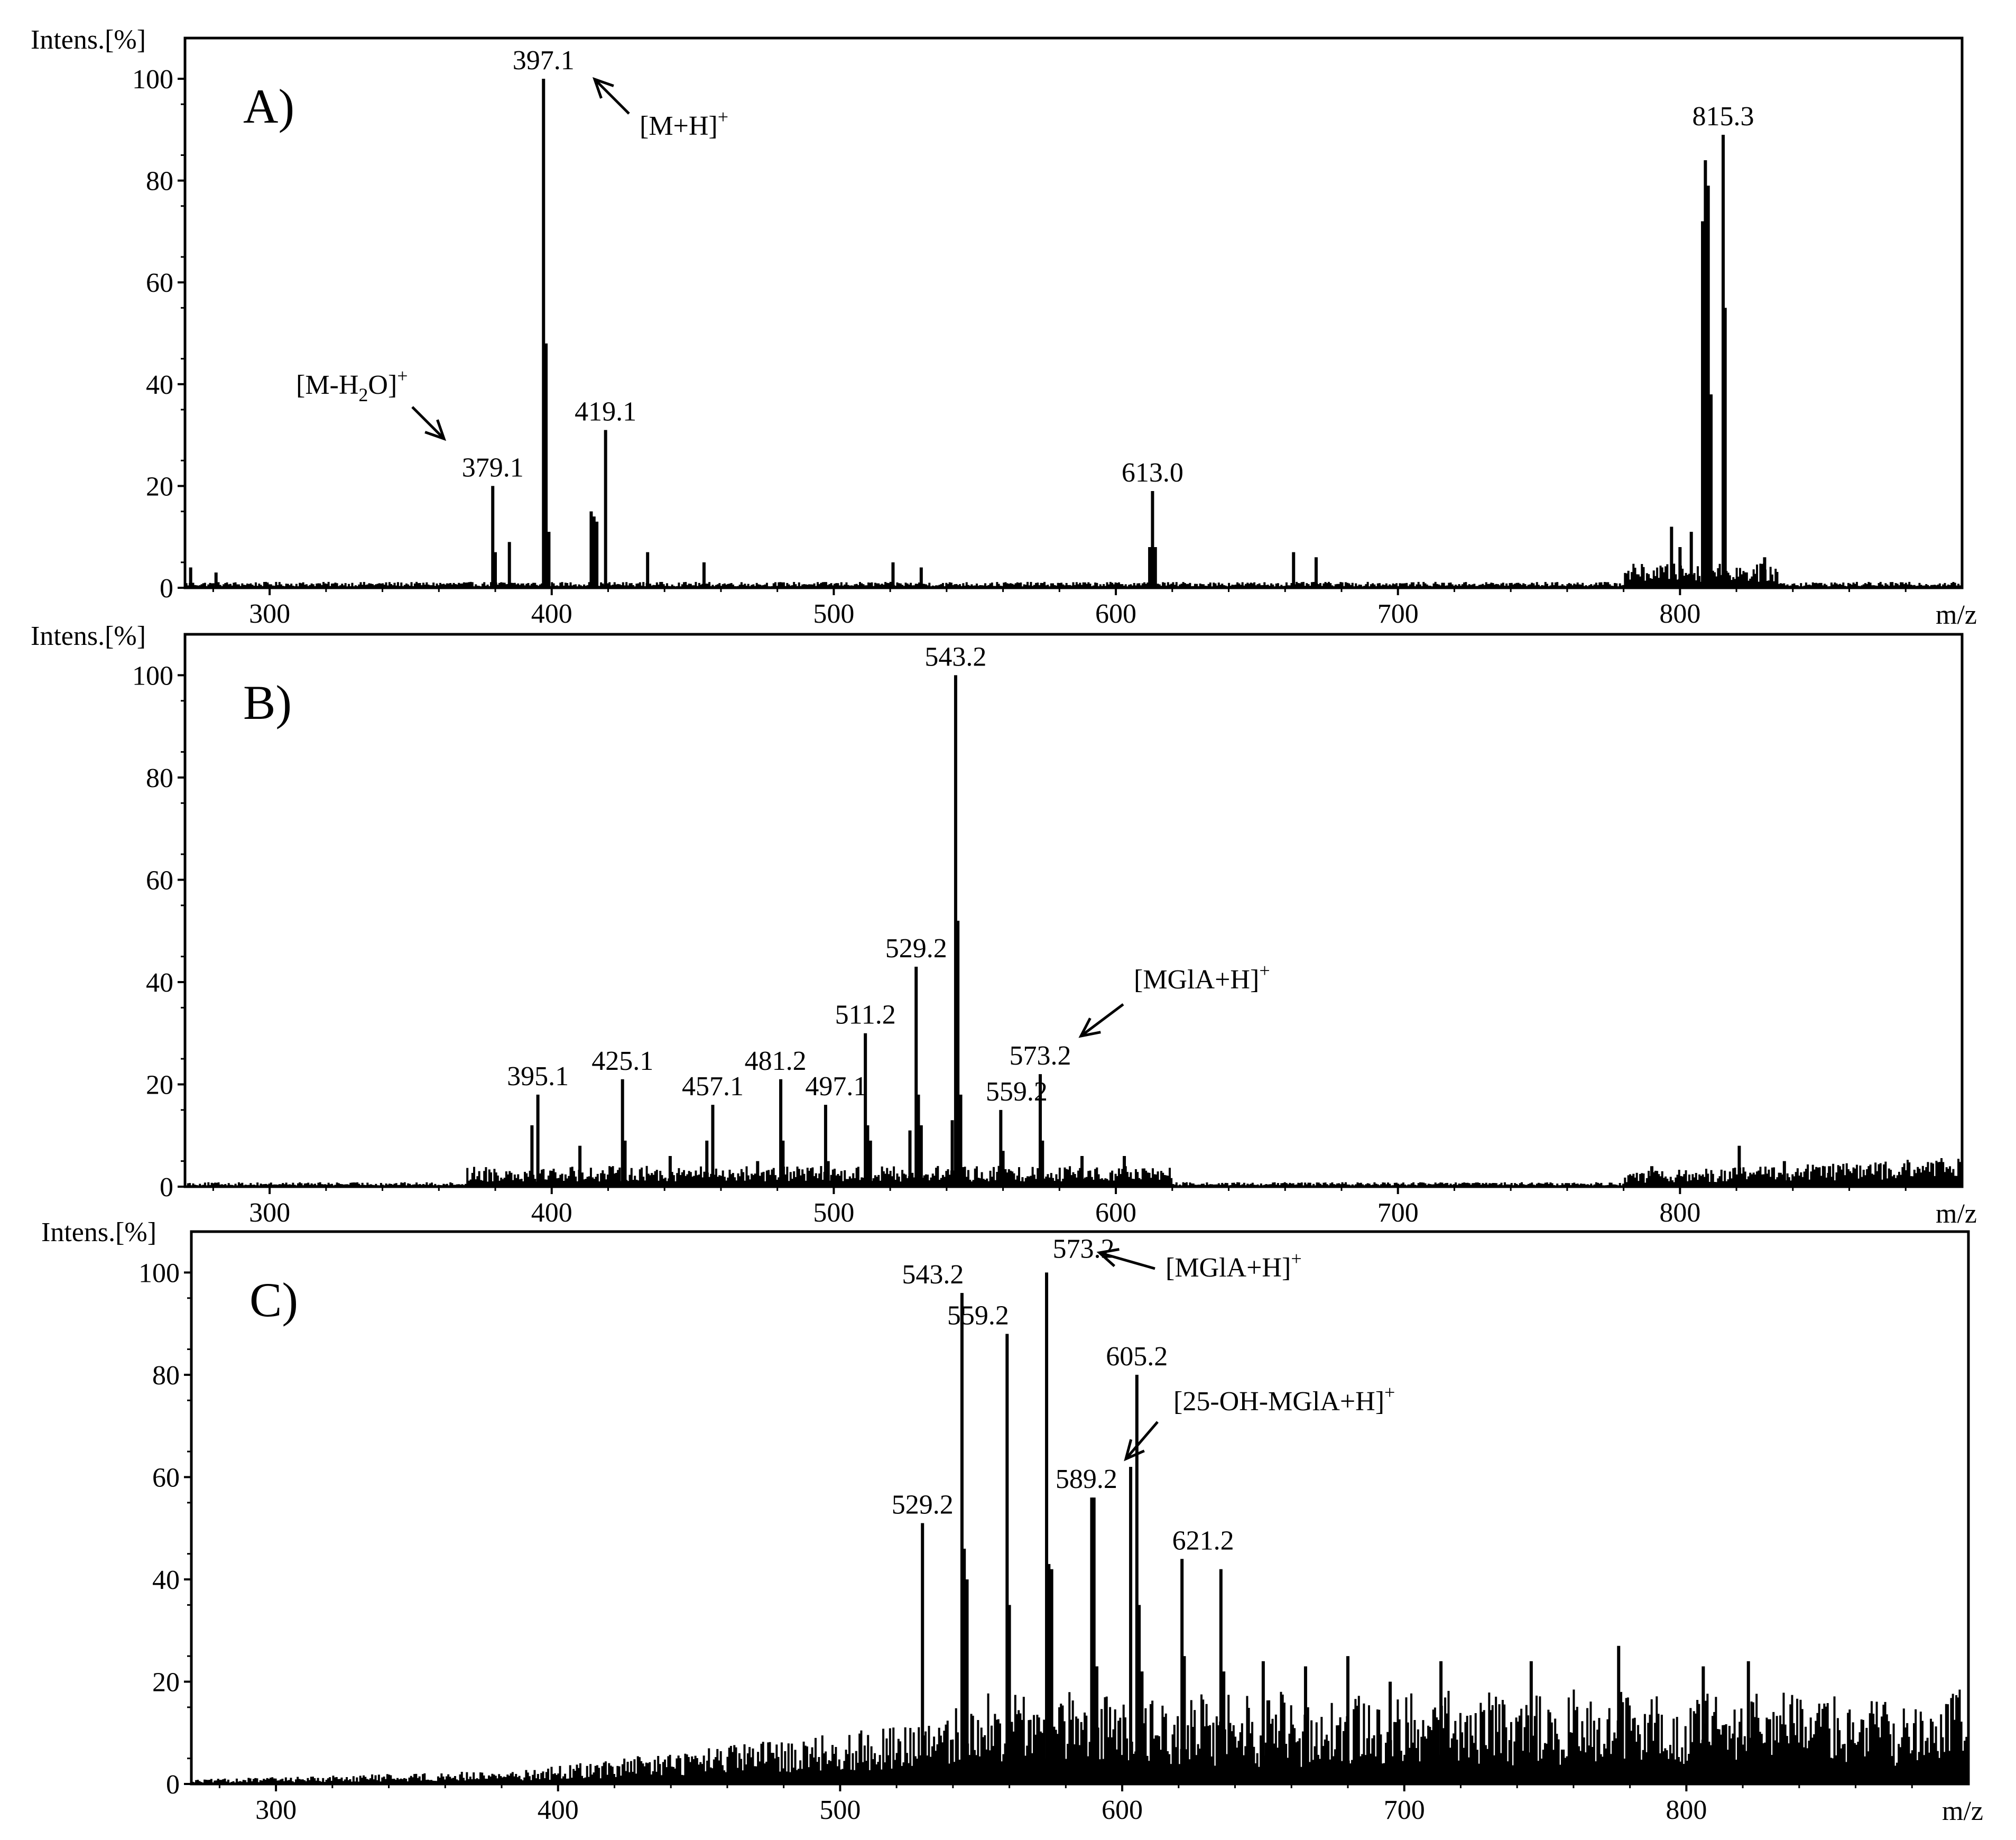 The height and width of the screenshot is (1840, 2016). I want to click on peak-label: 425.1, so click(622, 1061).